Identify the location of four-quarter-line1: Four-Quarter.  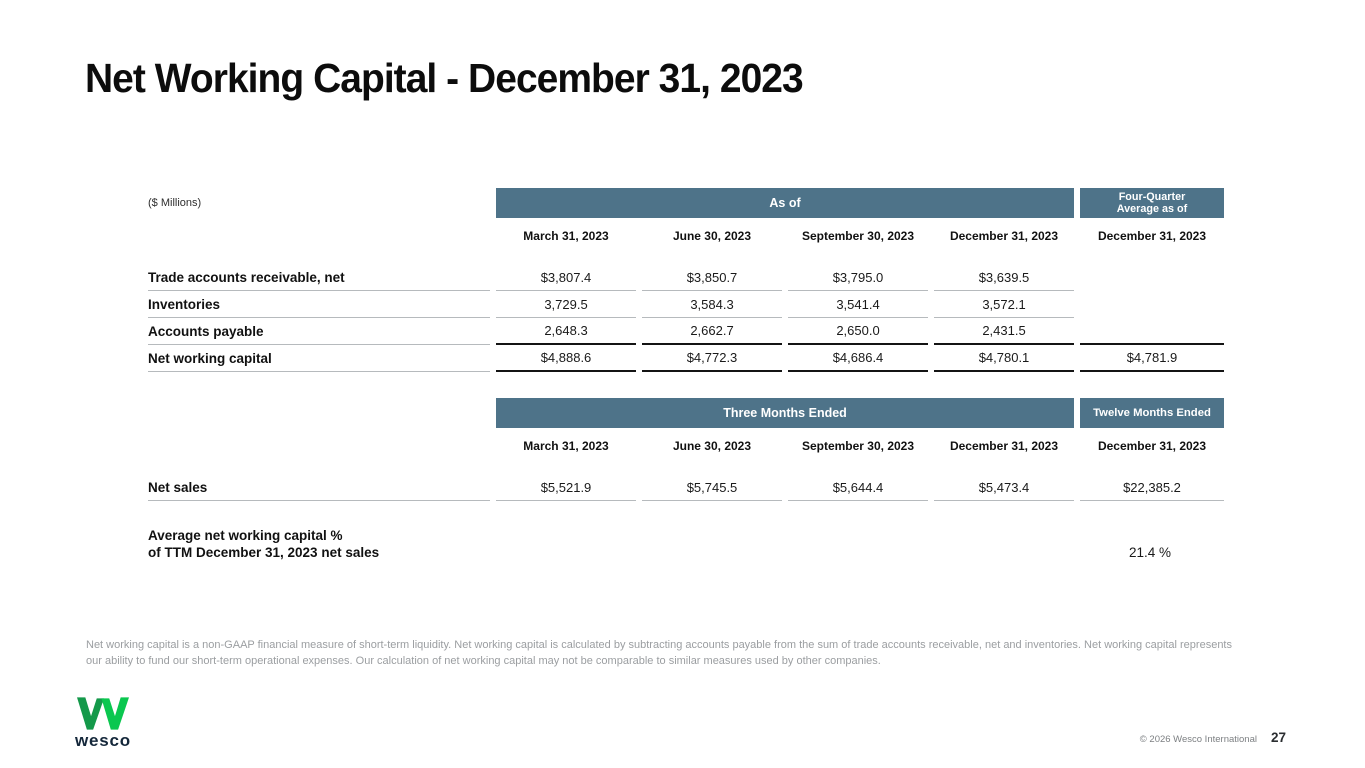
(1152, 196).